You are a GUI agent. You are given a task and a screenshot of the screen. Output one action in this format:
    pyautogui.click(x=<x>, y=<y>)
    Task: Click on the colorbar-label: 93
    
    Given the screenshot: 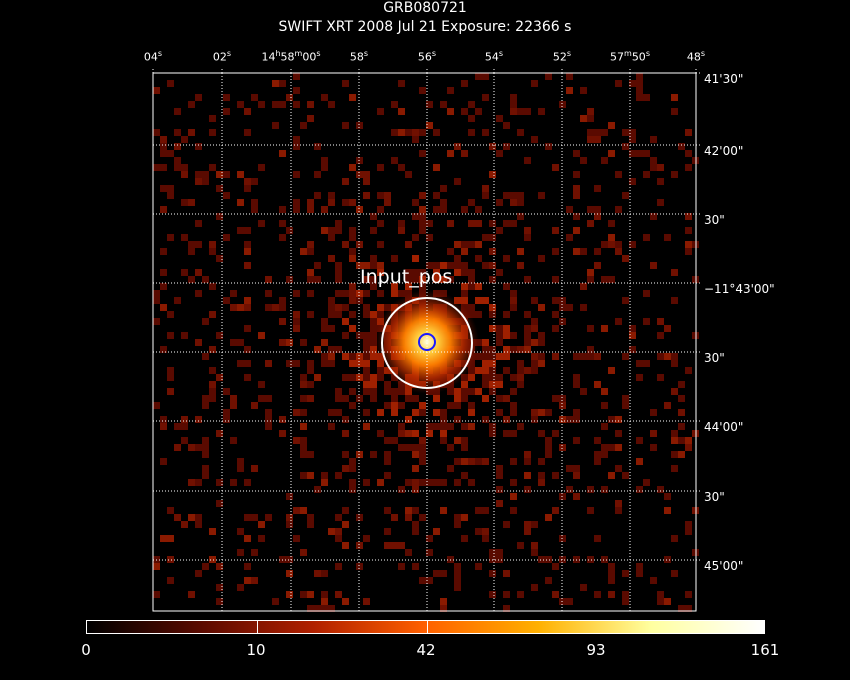 What is the action you would take?
    pyautogui.click(x=596, y=650)
    